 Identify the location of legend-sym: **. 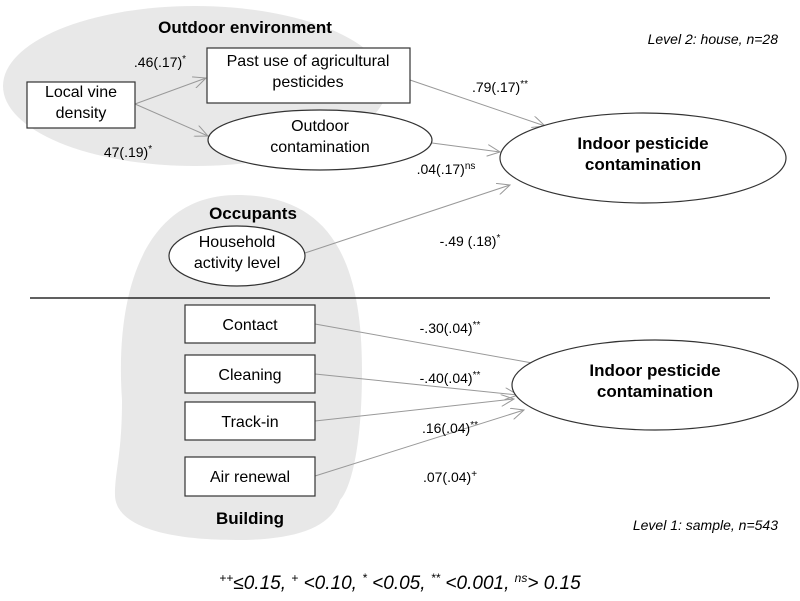
(436, 578).